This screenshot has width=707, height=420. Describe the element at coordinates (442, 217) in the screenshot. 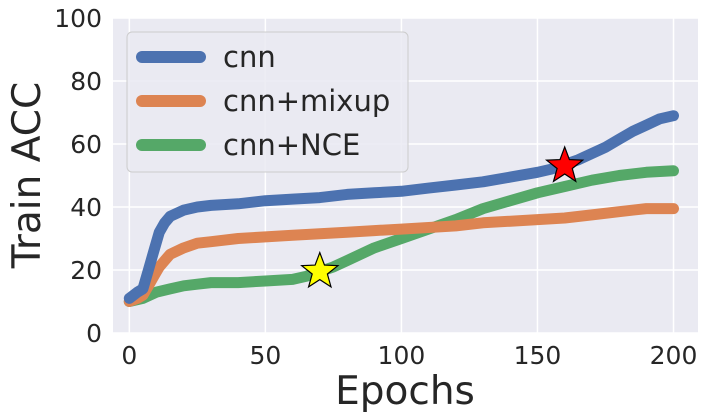

I see `marker-layer` at that location.